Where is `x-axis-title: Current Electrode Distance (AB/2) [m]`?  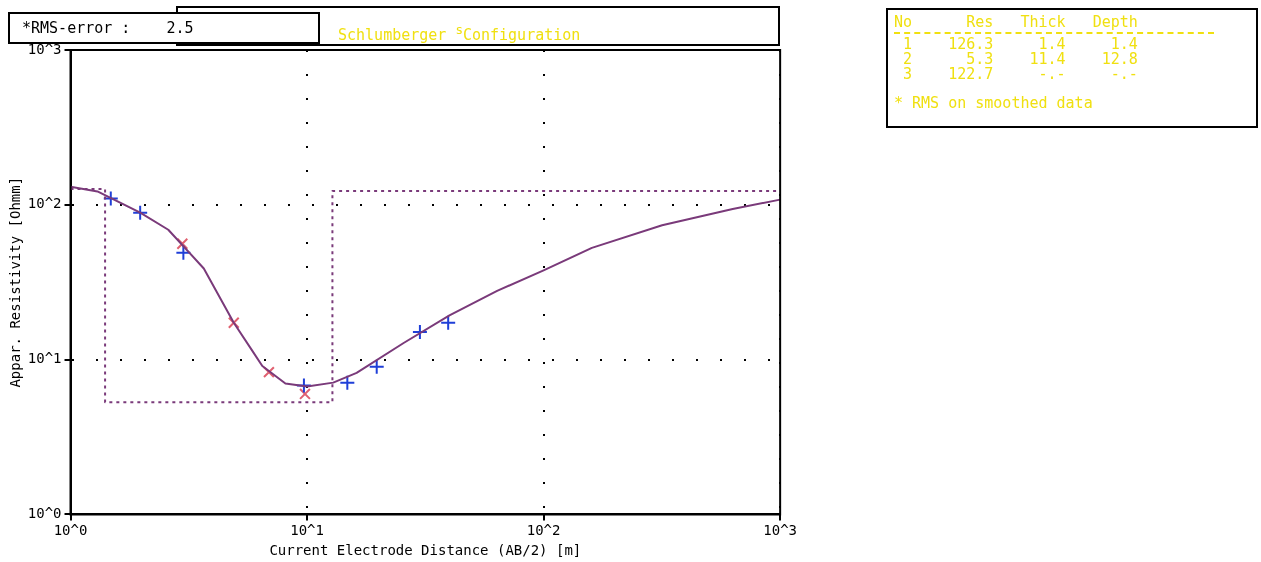 x-axis-title: Current Electrode Distance (AB/2) [m] is located at coordinates (425, 550).